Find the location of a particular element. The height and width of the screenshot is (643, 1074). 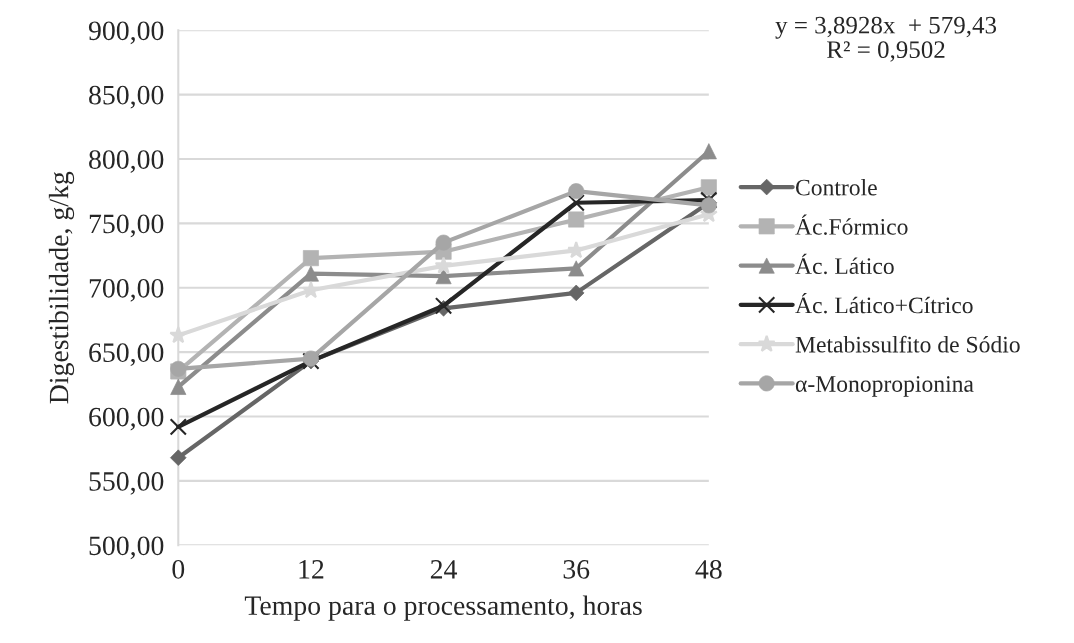

x-tick-label: 24 is located at coordinates (444, 569).